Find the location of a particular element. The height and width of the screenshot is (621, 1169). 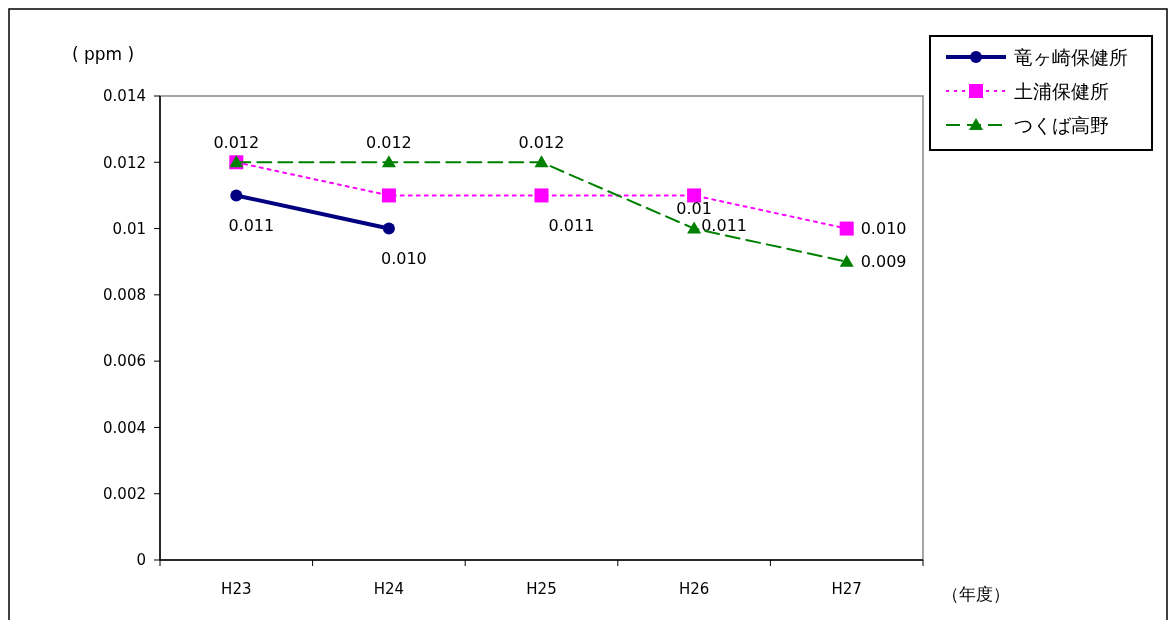

data-label: 0.01 is located at coordinates (694, 209).